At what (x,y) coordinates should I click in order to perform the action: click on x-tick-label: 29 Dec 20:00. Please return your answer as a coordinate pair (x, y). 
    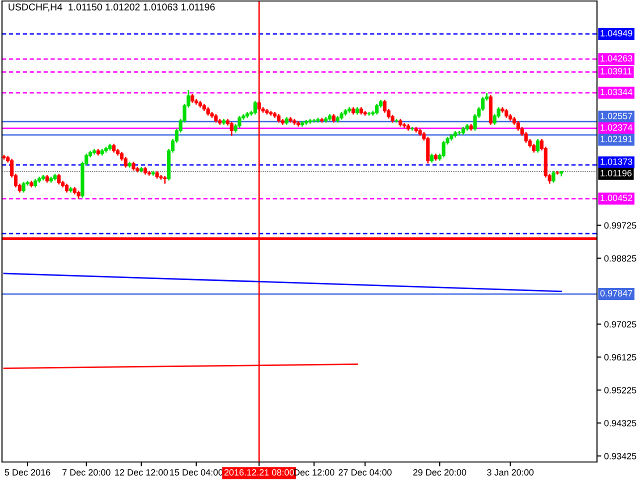
    Looking at the image, I should click on (439, 472).